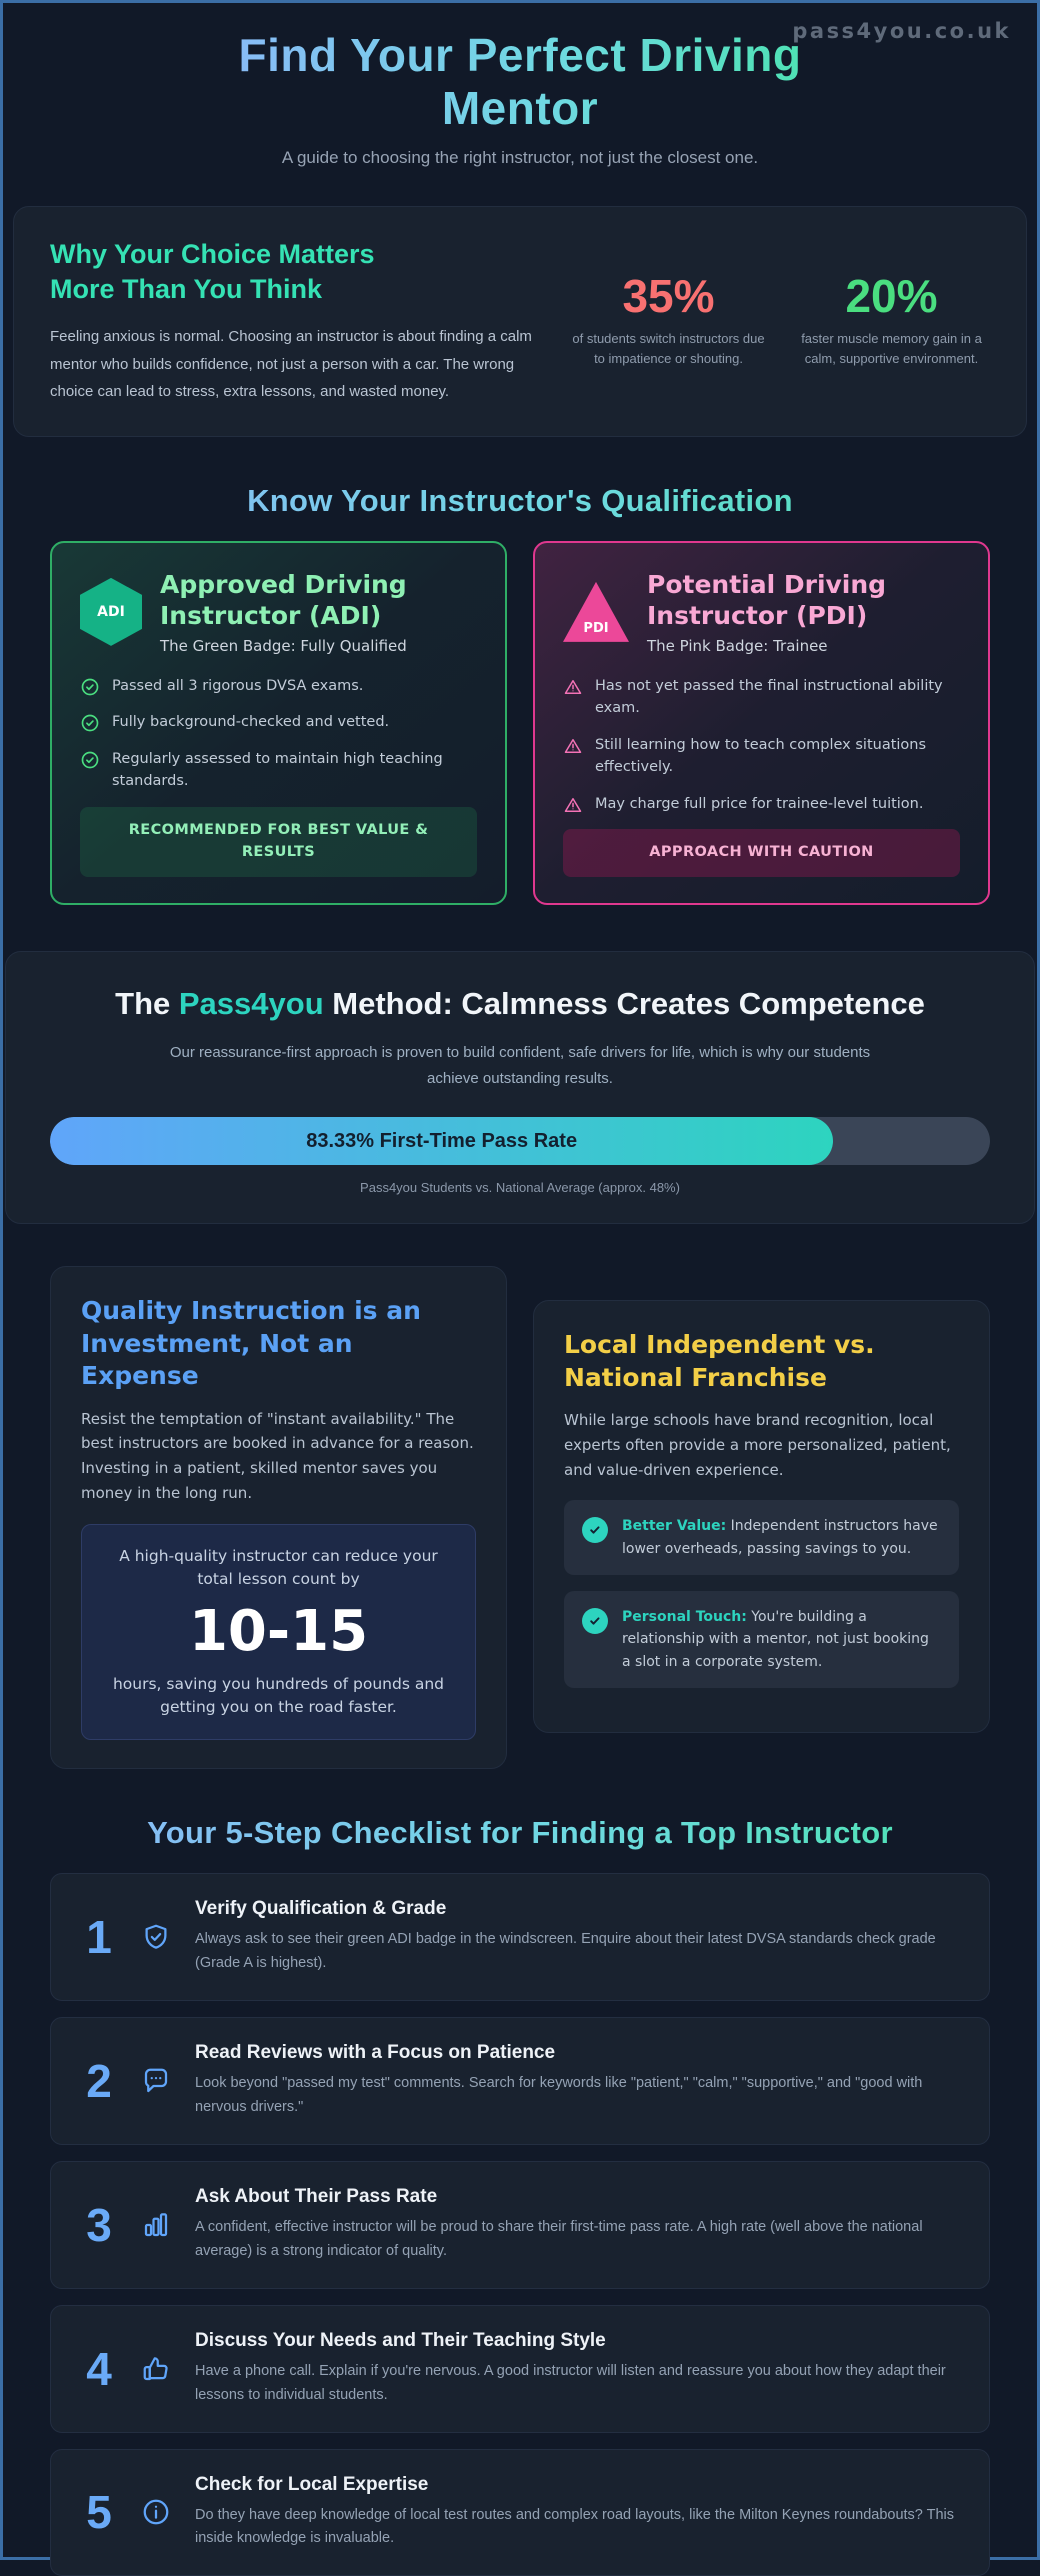 This screenshot has width=1040, height=2576. I want to click on bar-chart-icon, so click(156, 2224).